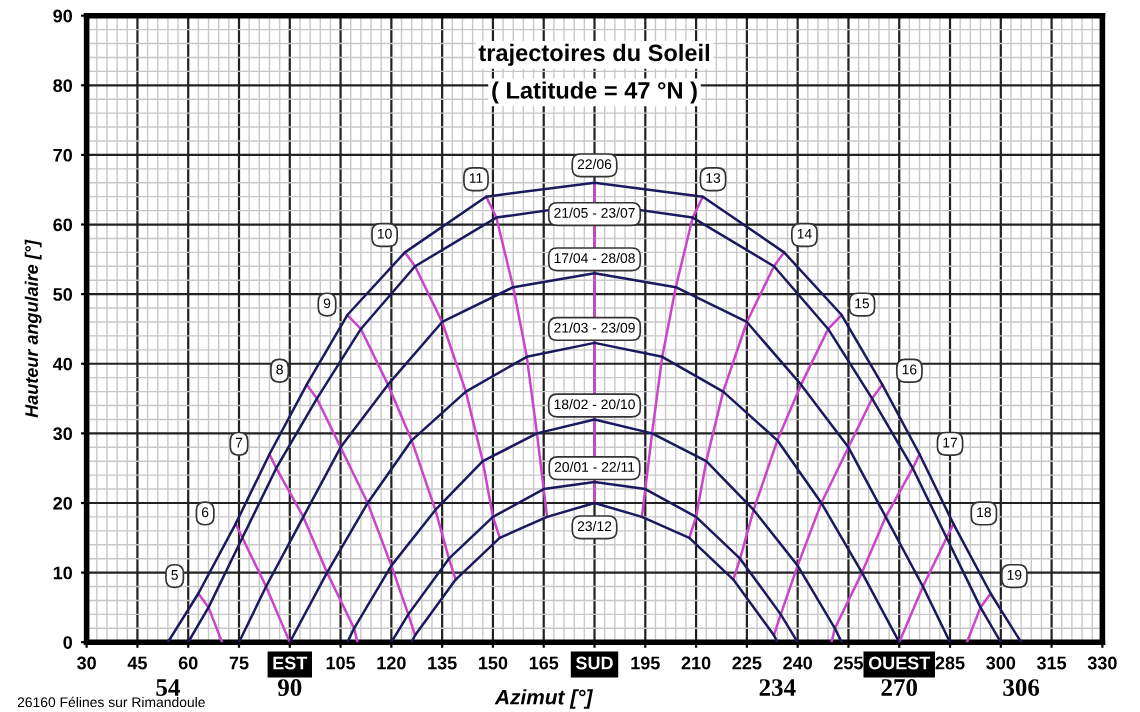 Image resolution: width=1140 pixels, height=712 pixels. Describe the element at coordinates (290, 663) in the screenshot. I see `x-tick-label: EST` at that location.